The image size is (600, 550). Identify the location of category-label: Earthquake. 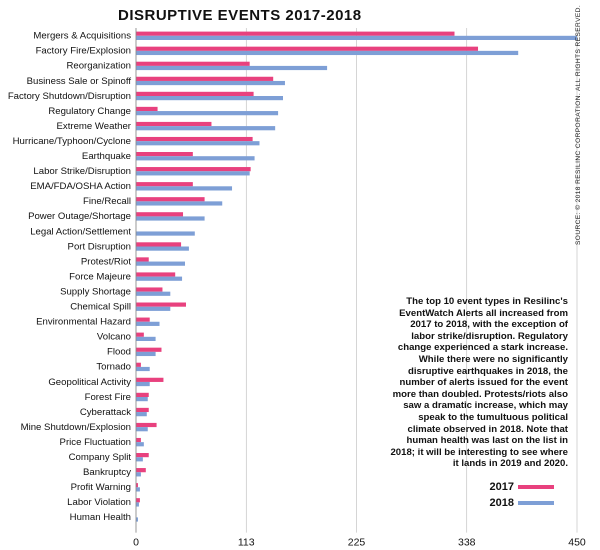
(106, 156).